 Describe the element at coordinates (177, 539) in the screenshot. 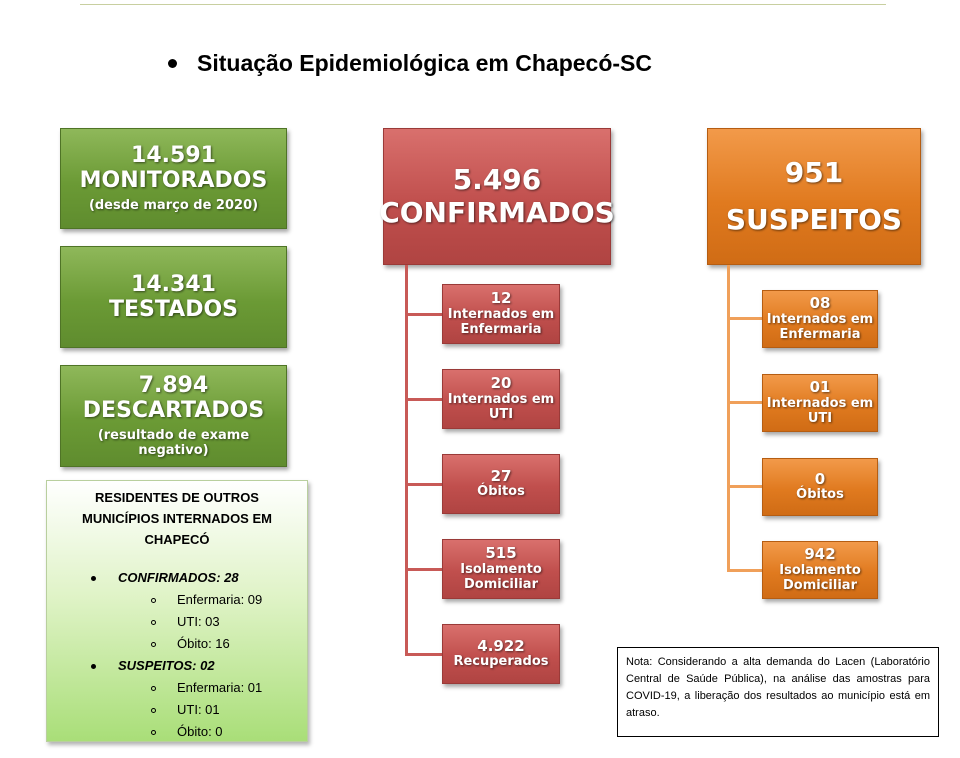

I see `residents-title-line: CHAPECÓ` at that location.